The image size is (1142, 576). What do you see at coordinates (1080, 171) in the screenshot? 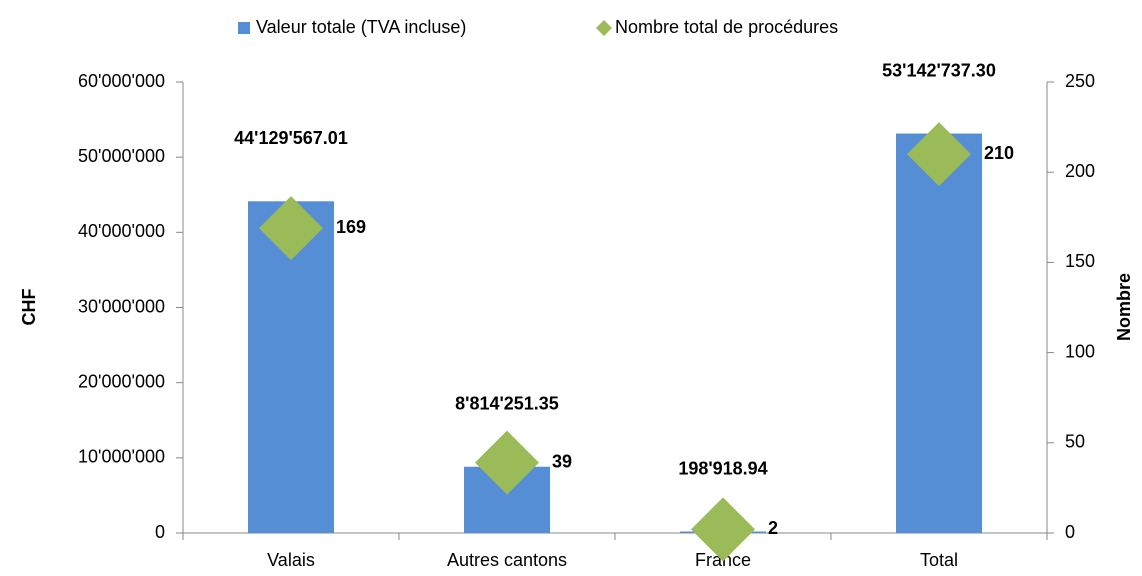
I see `y2-tick-label: 200` at bounding box center [1080, 171].